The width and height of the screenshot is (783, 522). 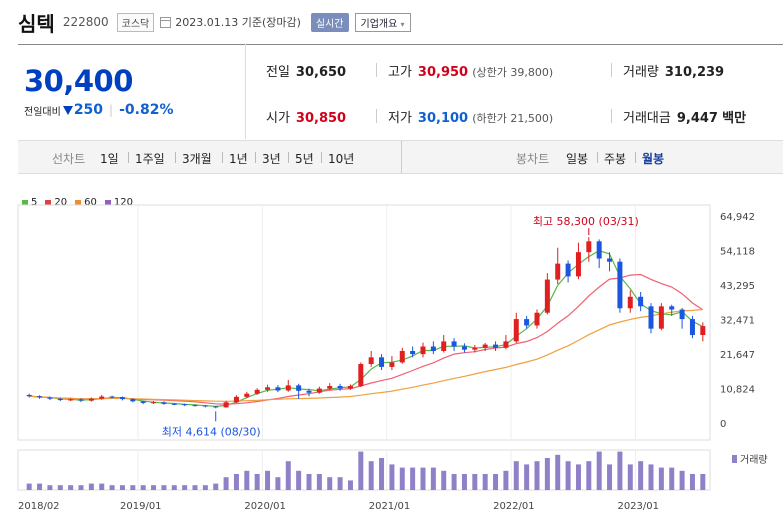 What do you see at coordinates (754, 460) in the screenshot?
I see `volume-legend-label: 거래량` at bounding box center [754, 460].